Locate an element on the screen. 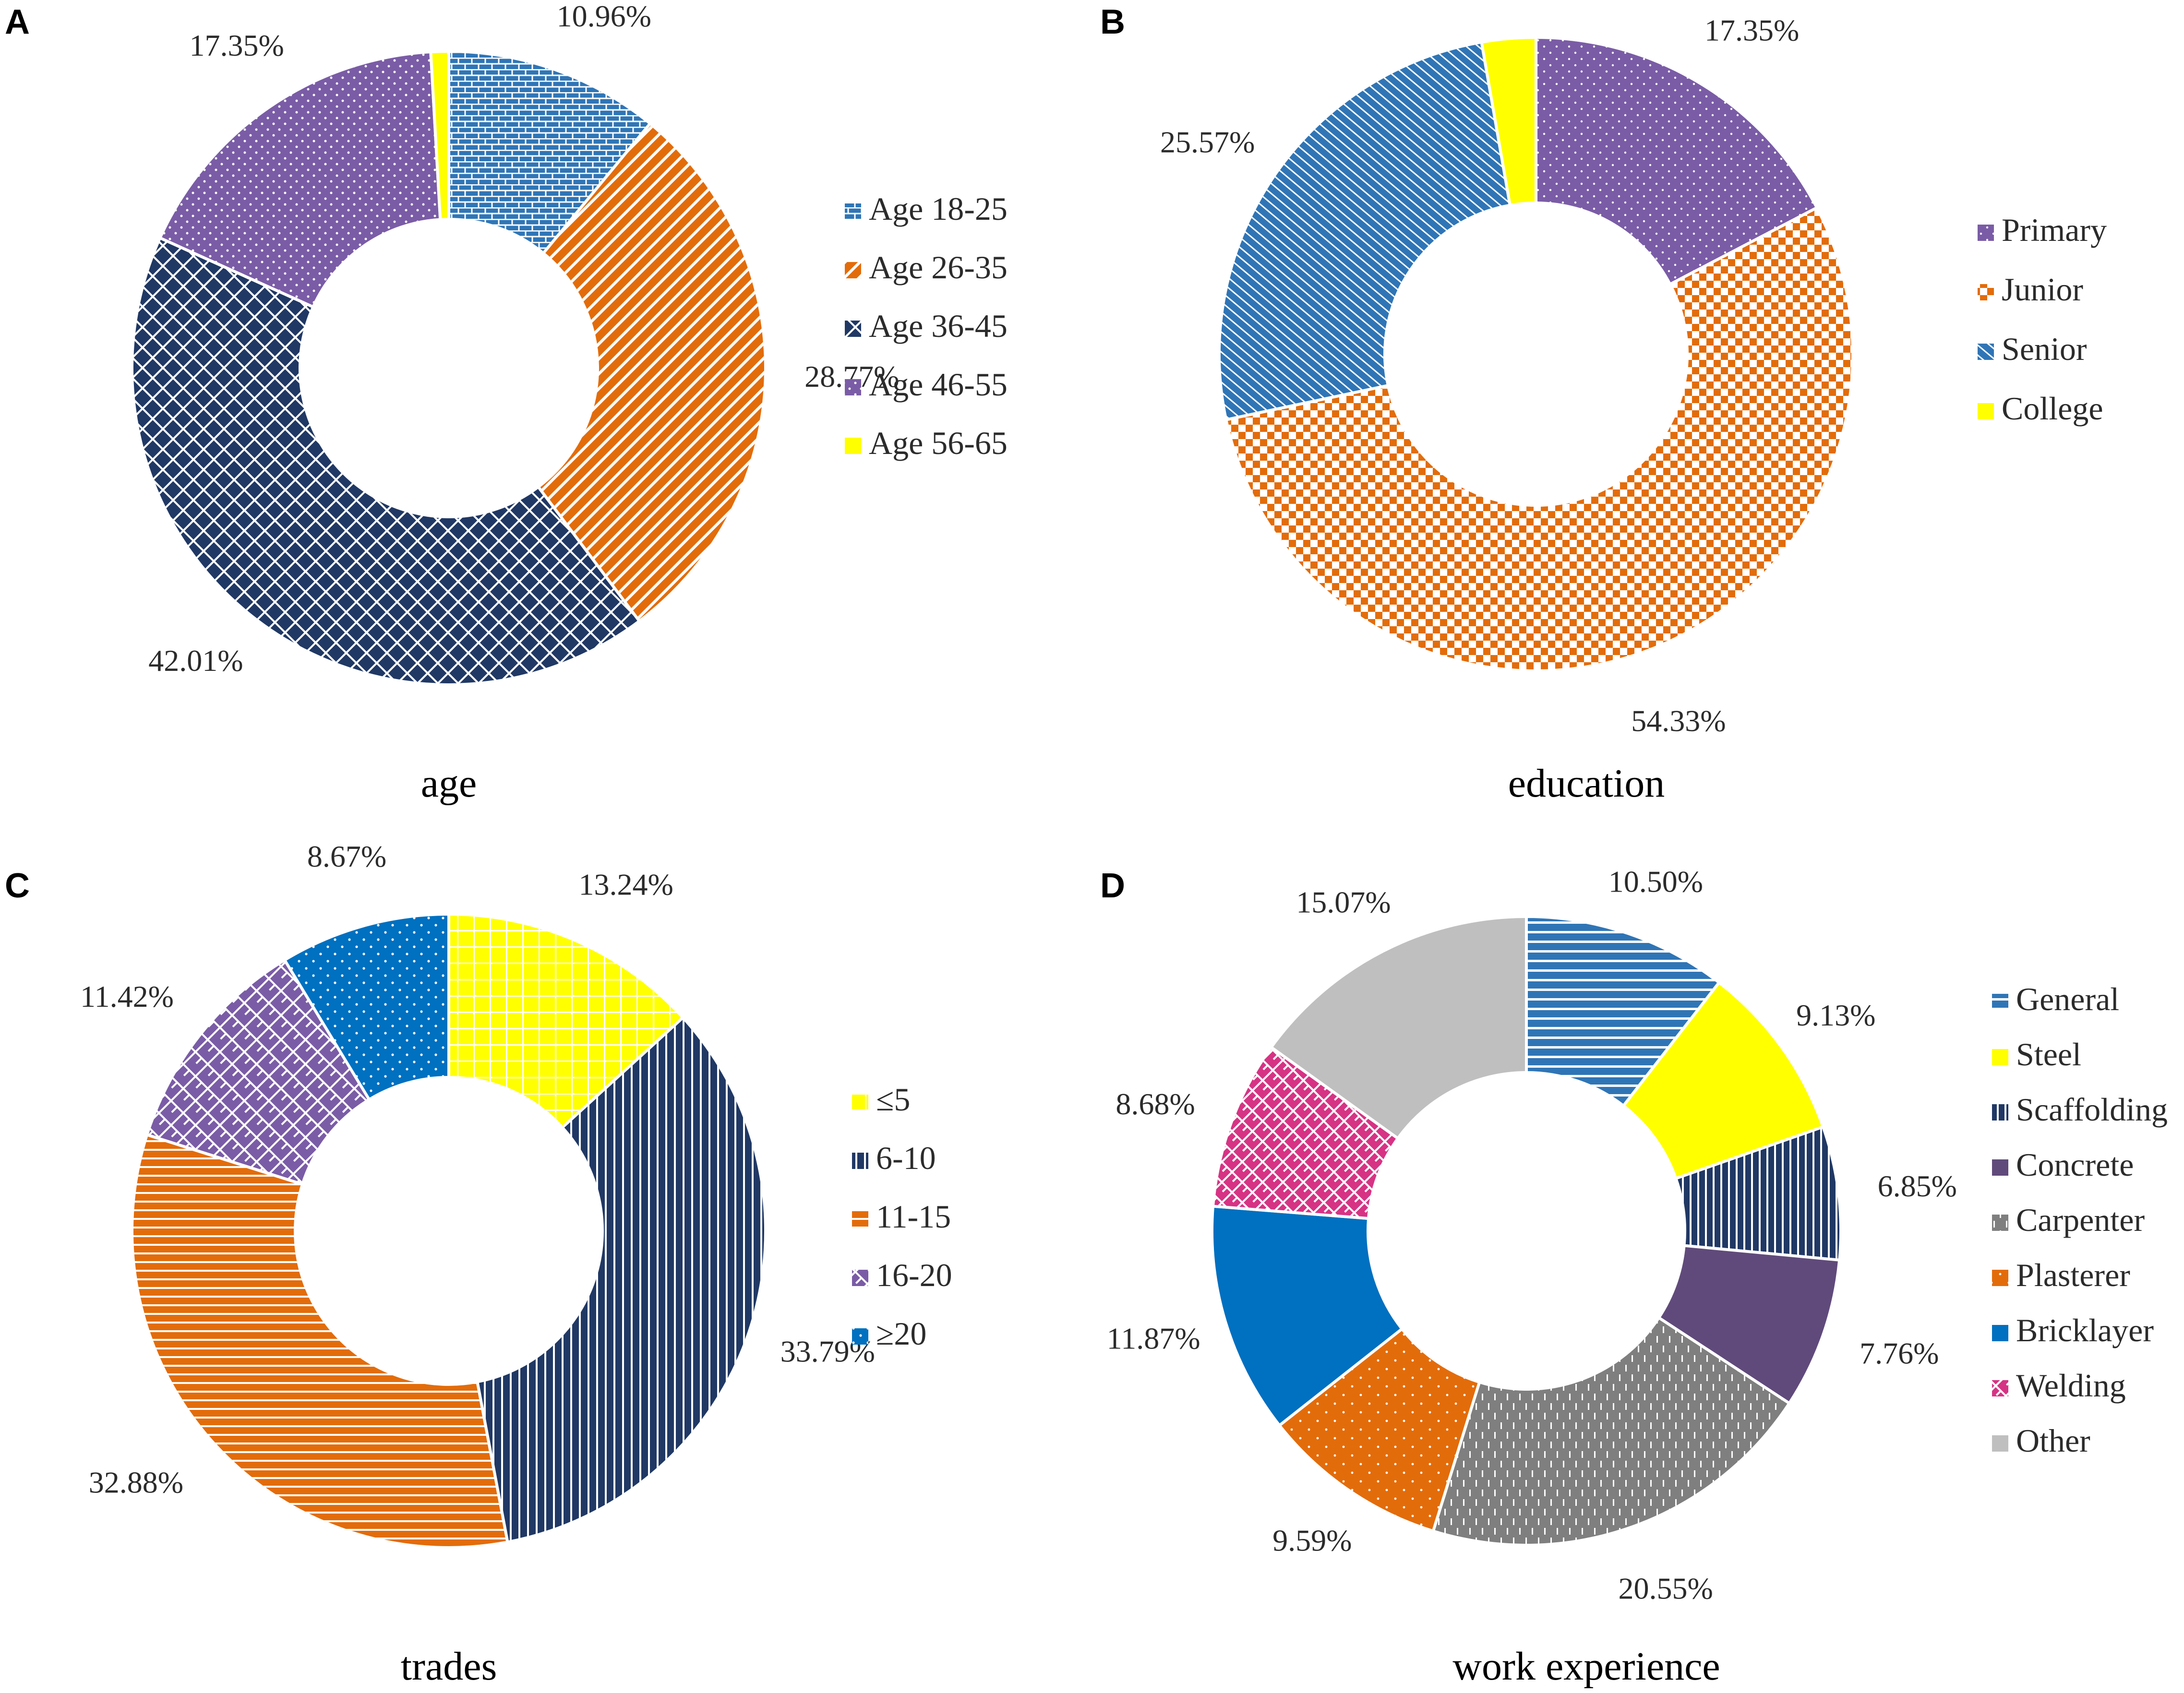 The image size is (2184, 1693). panel-letter-c: C is located at coordinates (17, 886).